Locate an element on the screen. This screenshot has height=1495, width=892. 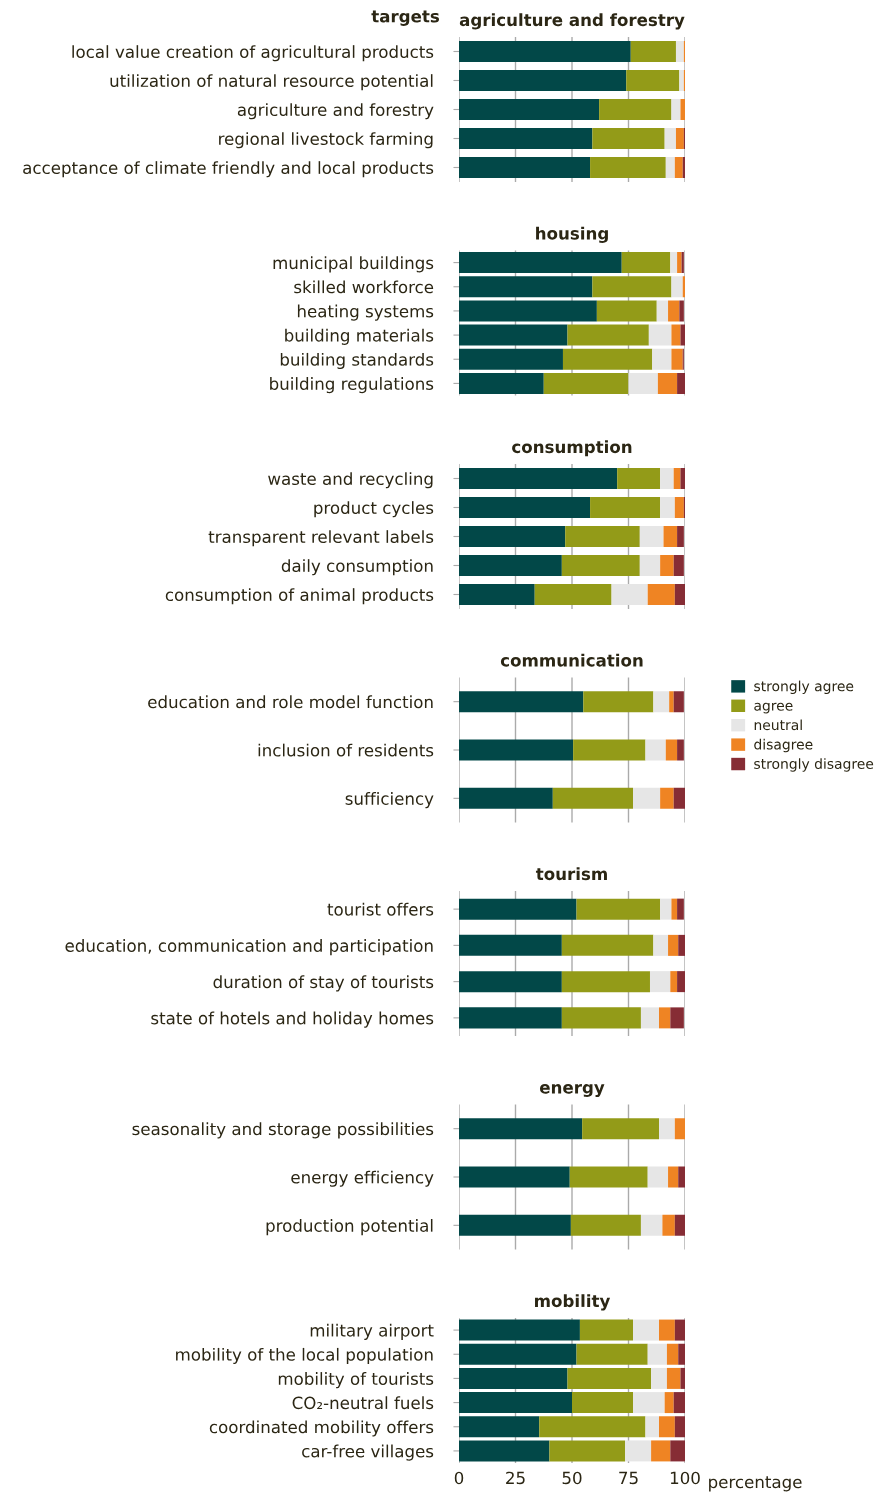
y-tick-label: building regulations is located at coordinates (352, 385).